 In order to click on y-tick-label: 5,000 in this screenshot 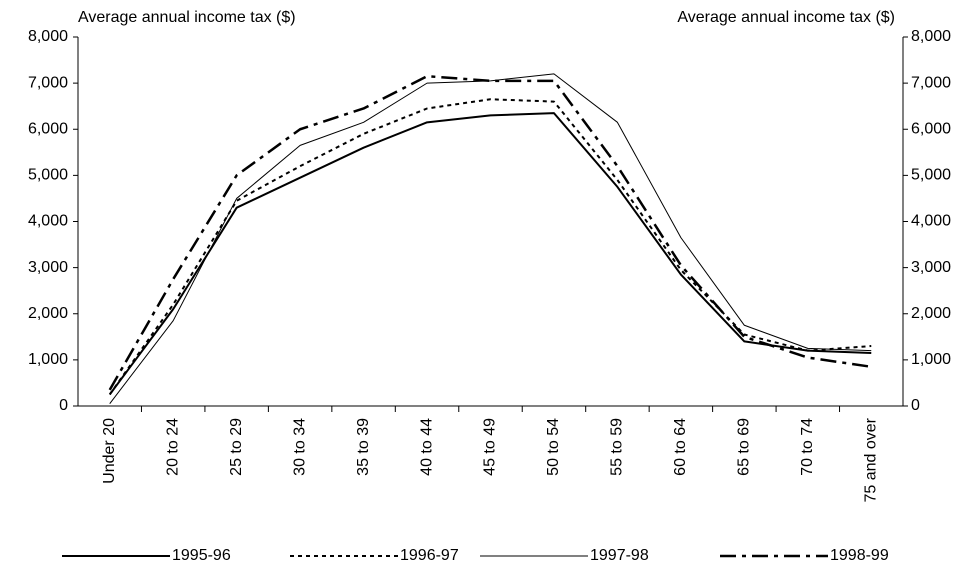, I will do `click(48, 175)`.